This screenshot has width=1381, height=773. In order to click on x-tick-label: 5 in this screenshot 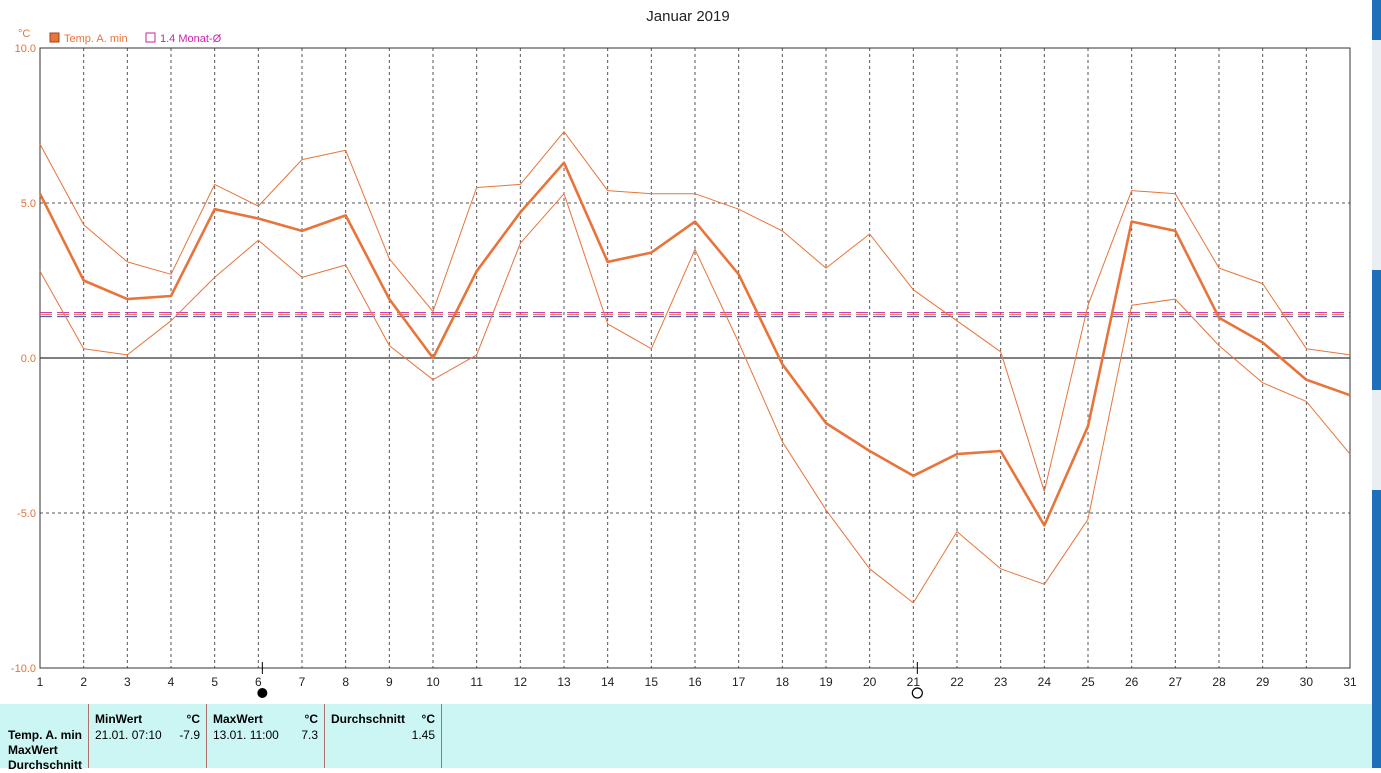, I will do `click(214, 682)`.